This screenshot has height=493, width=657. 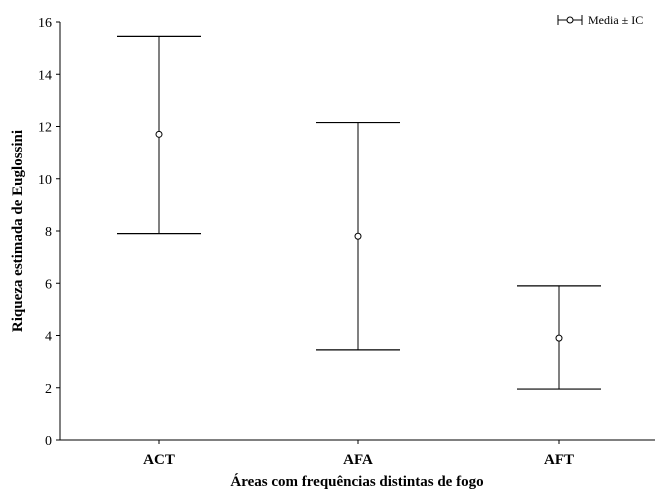 What do you see at coordinates (570, 20) in the screenshot?
I see `legend-marker-point` at bounding box center [570, 20].